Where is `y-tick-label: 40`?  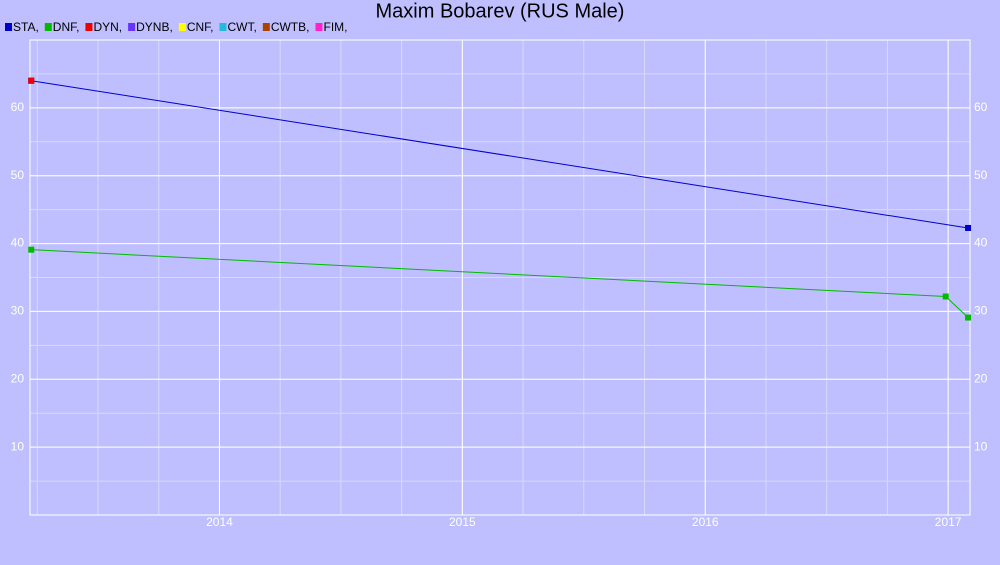 y-tick-label: 40 is located at coordinates (18, 243).